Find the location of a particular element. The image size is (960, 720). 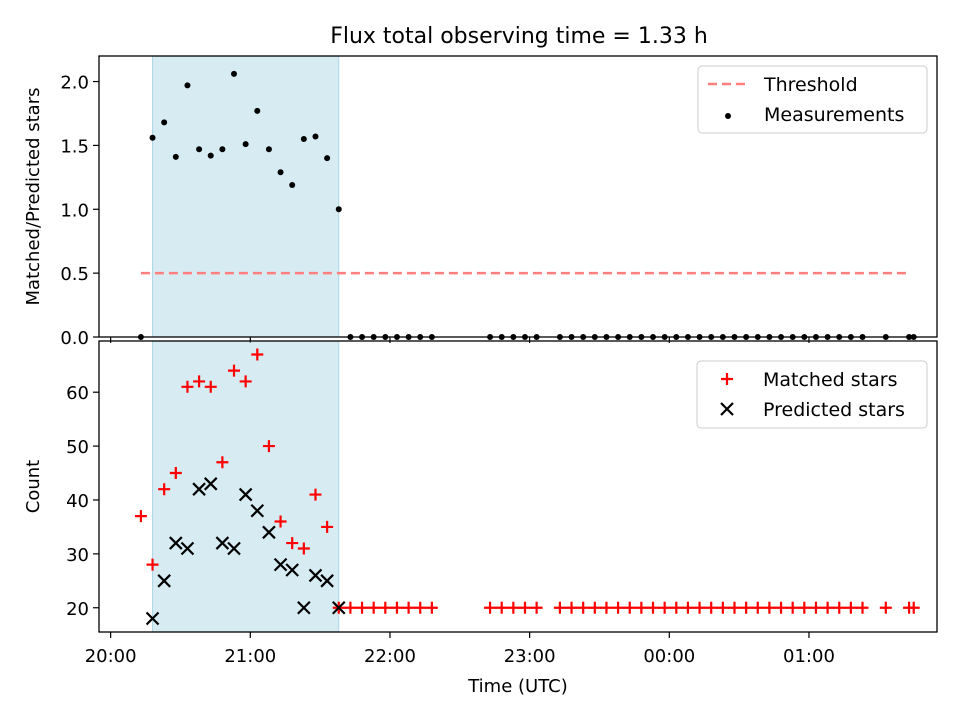

x-tick-label: 23:00 is located at coordinates (530, 656).